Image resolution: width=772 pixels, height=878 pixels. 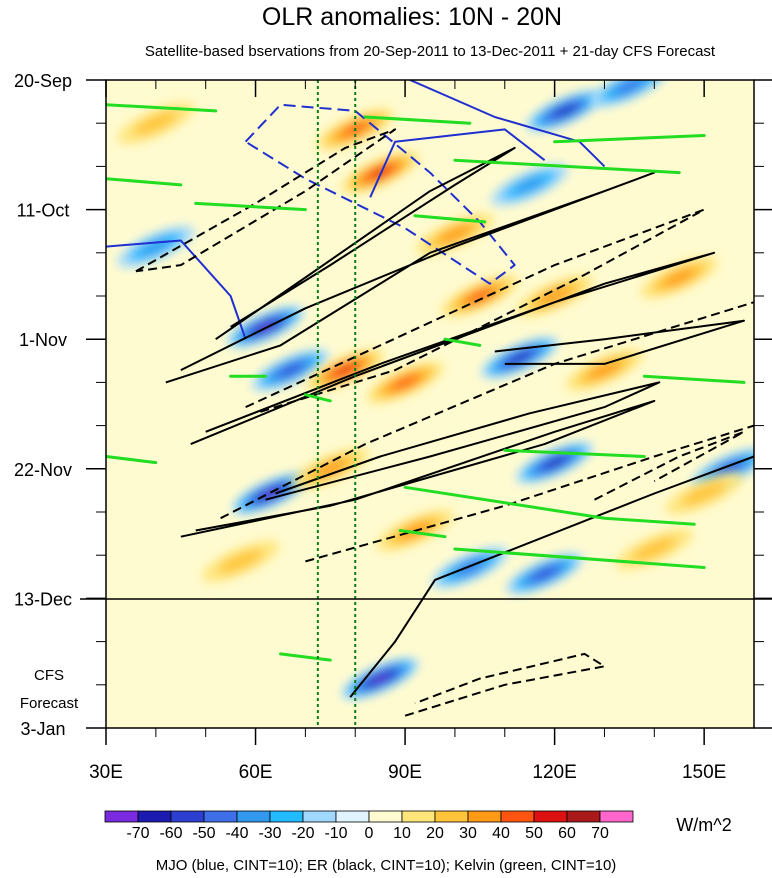 What do you see at coordinates (43, 81) in the screenshot?
I see `y-tick-label: 20-Sep` at bounding box center [43, 81].